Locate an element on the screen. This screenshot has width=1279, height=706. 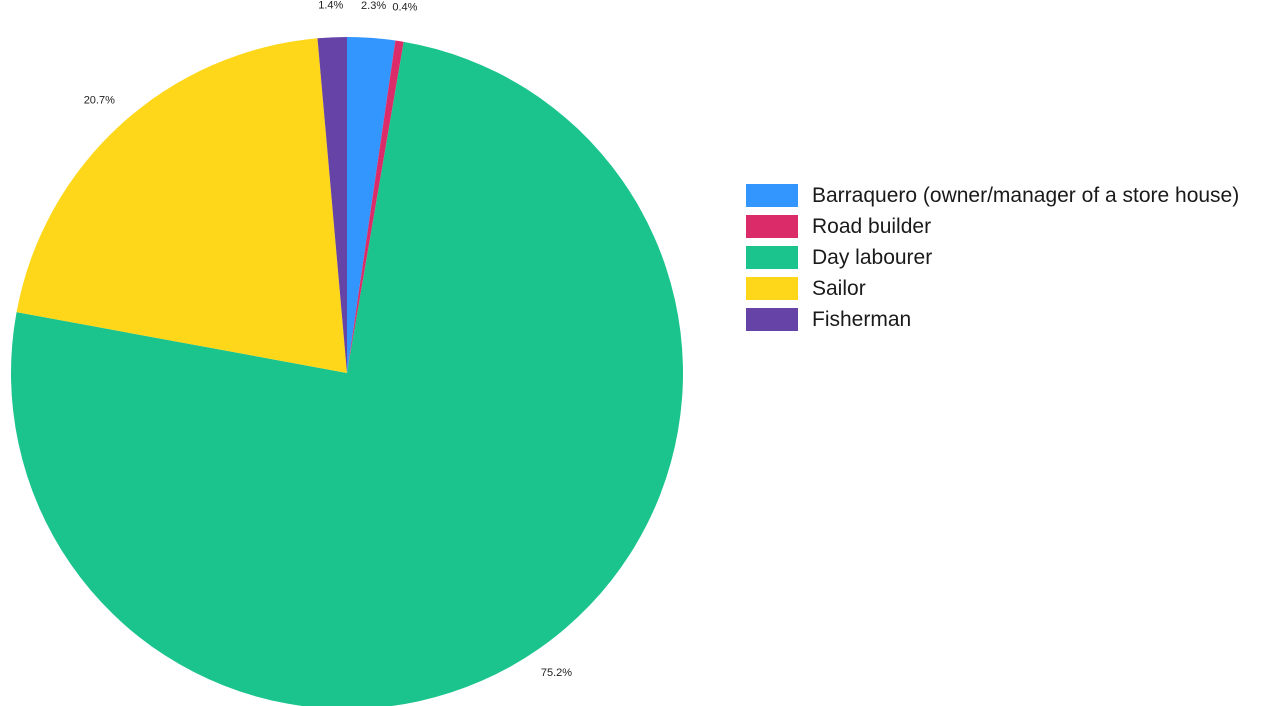
pie-slice-sailor is located at coordinates (182, 206).